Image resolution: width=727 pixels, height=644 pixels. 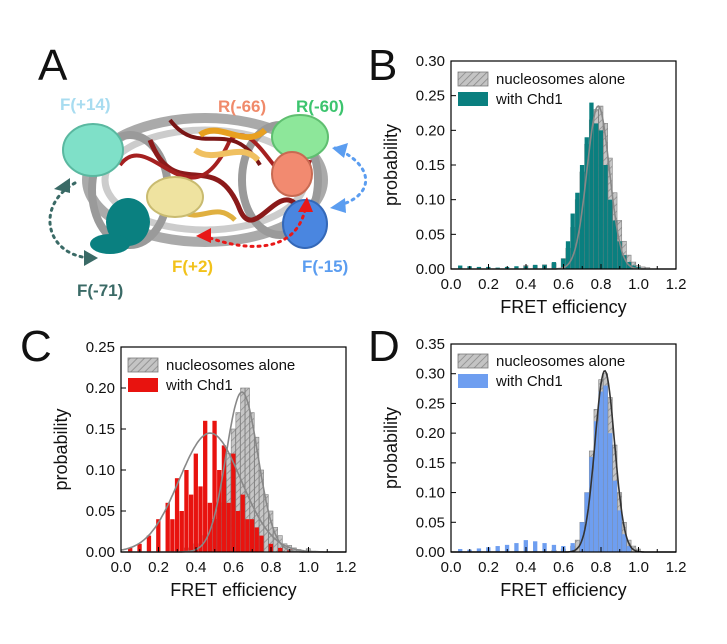 What do you see at coordinates (100, 552) in the screenshot?
I see `y-tick-label: 0.00` at bounding box center [100, 552].